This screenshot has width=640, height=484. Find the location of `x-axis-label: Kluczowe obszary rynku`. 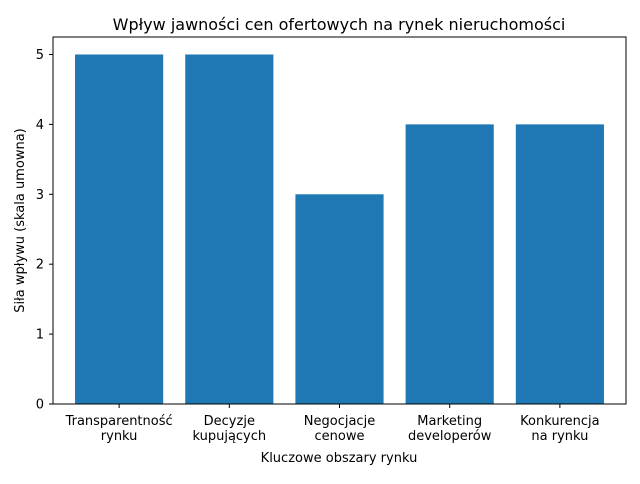

x-axis-label: Kluczowe obszary rynku is located at coordinates (339, 458).